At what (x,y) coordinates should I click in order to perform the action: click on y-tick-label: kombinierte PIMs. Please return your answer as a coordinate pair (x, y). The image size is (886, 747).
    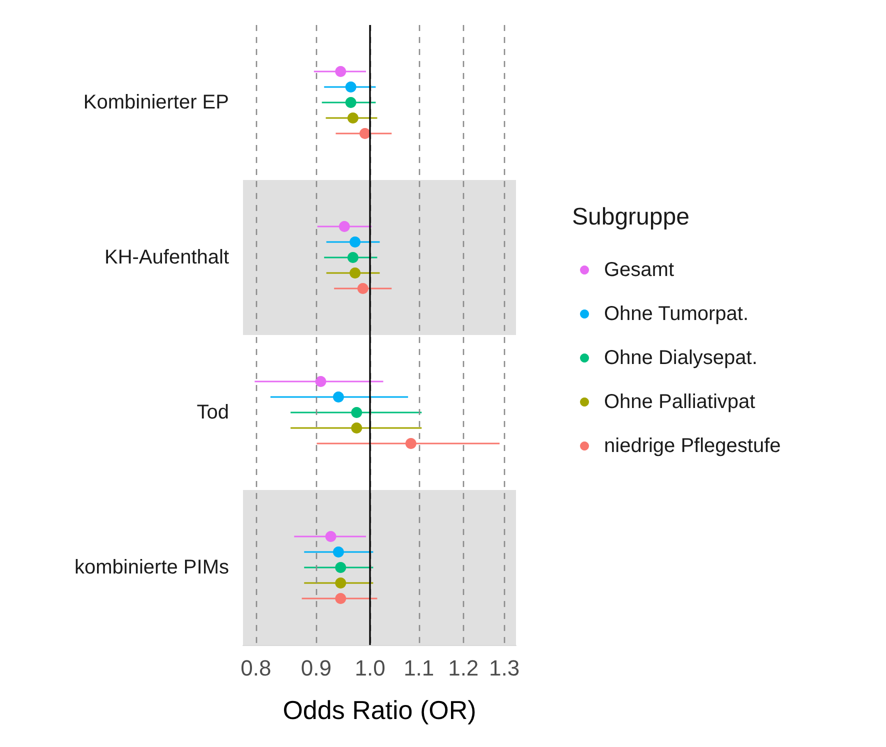
    Looking at the image, I should click on (151, 567).